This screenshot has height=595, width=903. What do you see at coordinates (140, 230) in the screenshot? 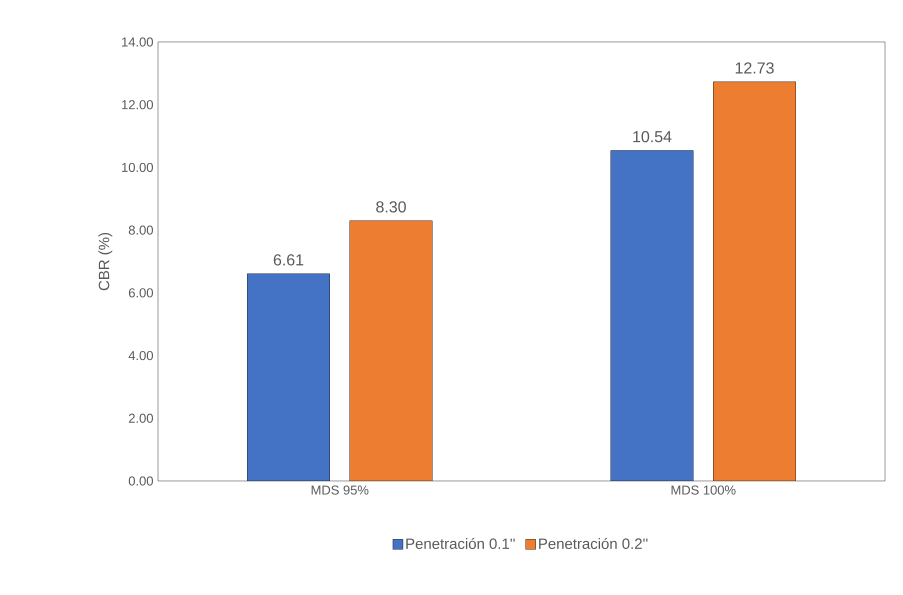
I see `y-tick-label: 8.00` at bounding box center [140, 230].